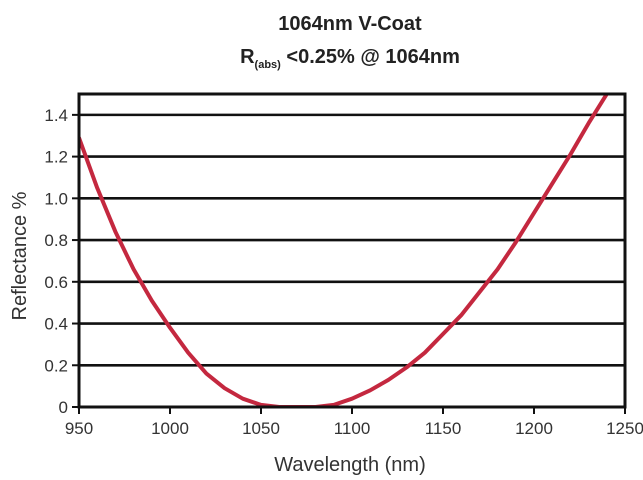  I want to click on title-subscript: (abs), so click(268, 65).